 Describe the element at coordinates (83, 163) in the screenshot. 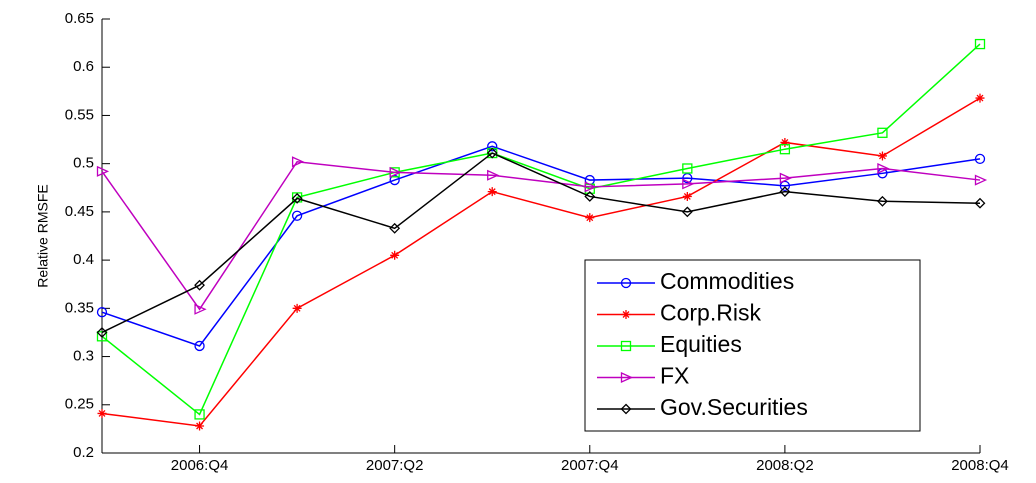

I see `y-tick-label: 0.5` at that location.